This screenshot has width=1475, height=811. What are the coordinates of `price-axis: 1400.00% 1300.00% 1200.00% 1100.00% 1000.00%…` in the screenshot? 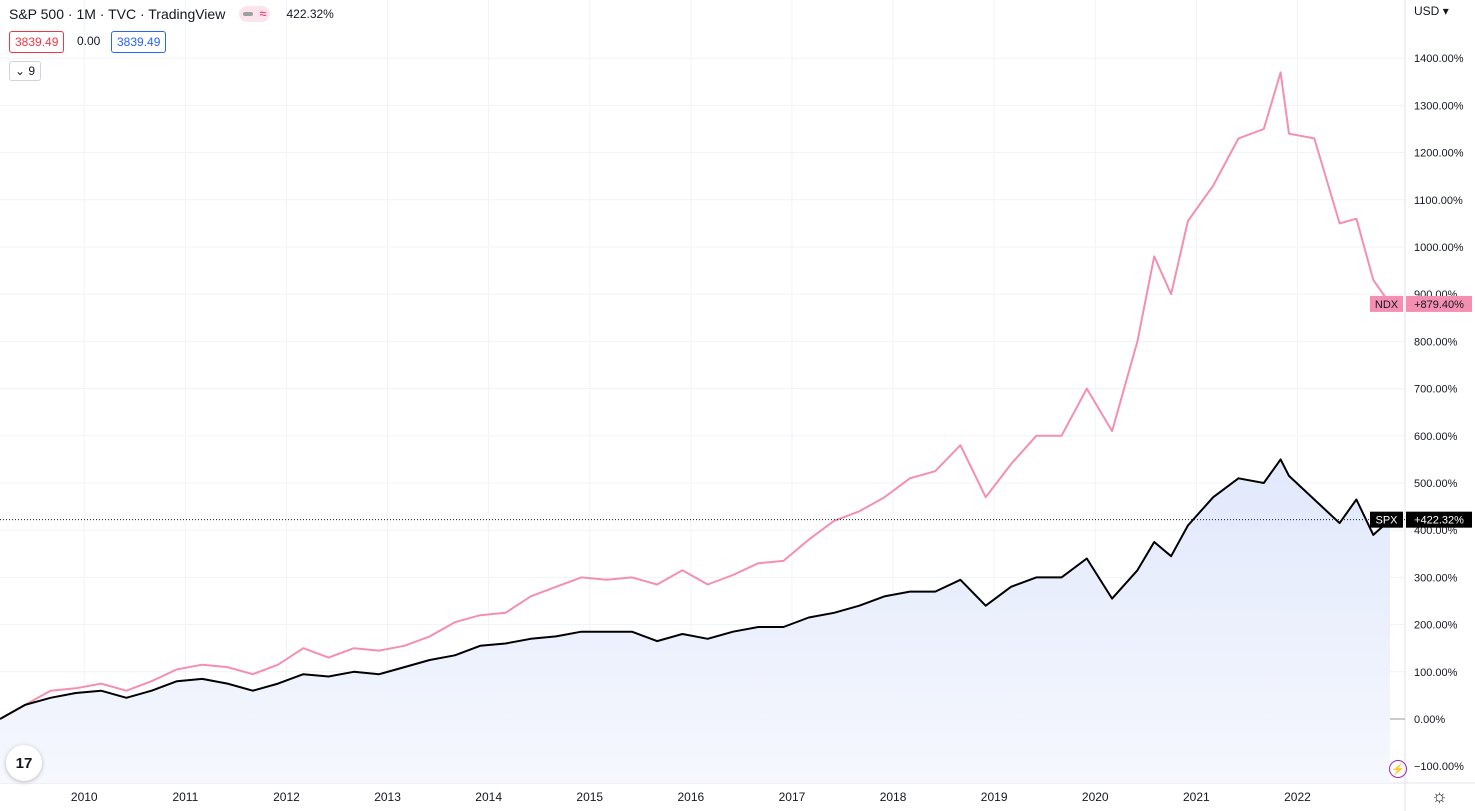 It's located at (1439, 413).